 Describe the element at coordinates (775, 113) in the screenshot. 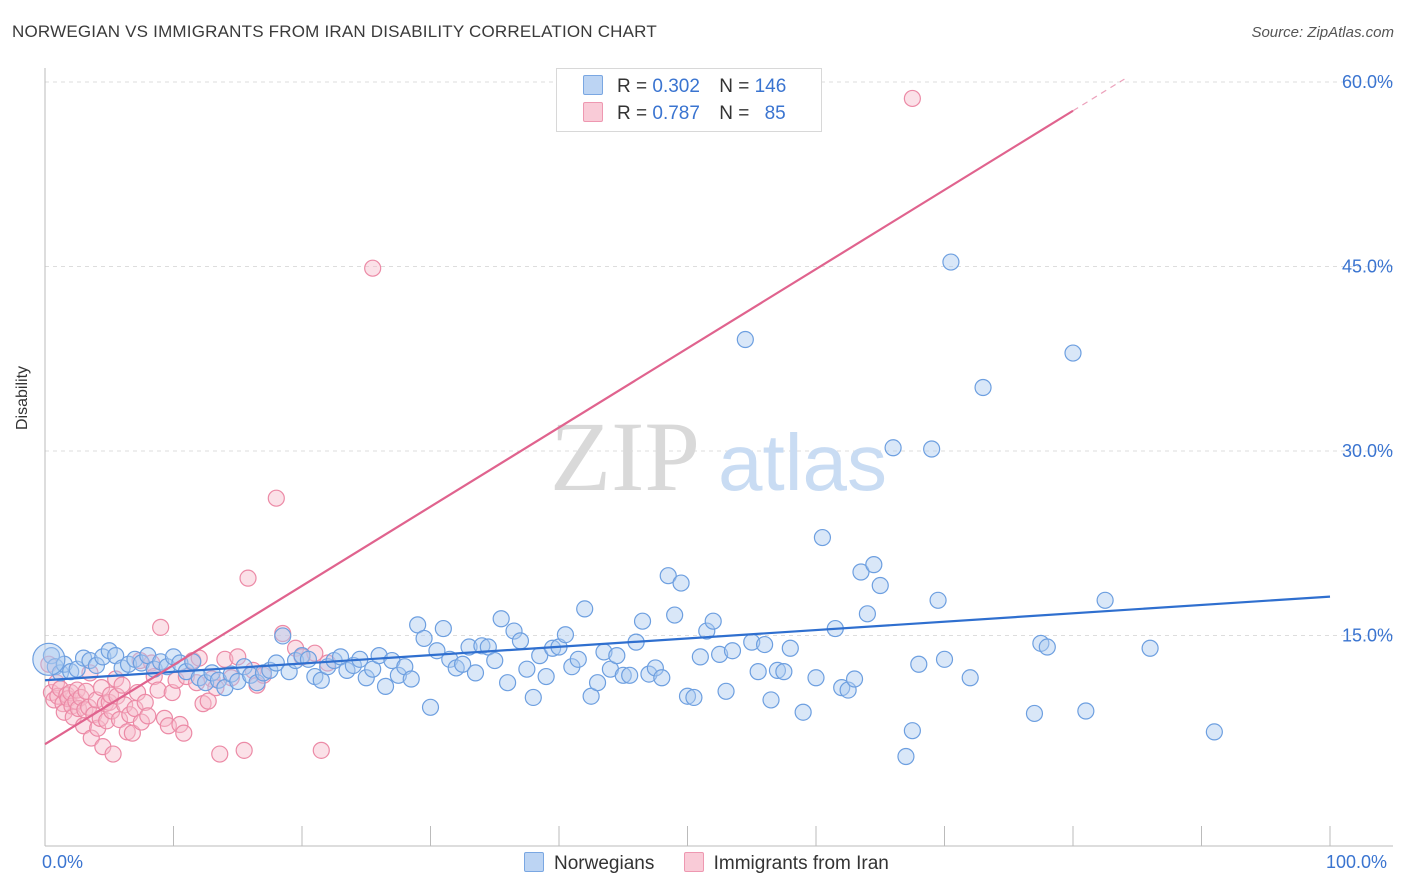

I see `legend-n-value: 85` at that location.